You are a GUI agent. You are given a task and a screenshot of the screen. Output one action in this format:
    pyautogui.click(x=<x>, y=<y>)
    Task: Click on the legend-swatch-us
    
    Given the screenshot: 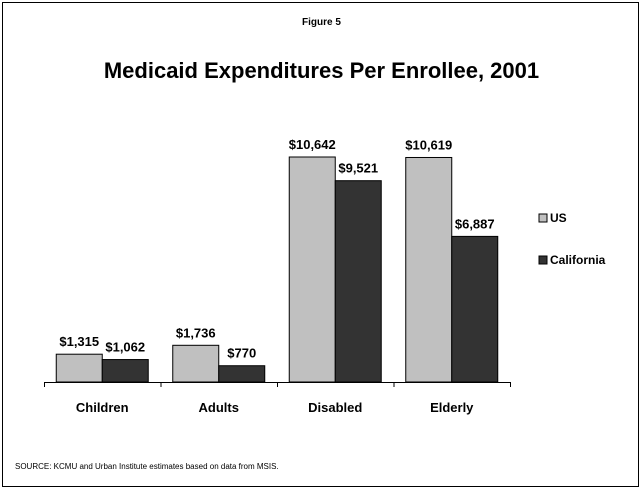 What is the action you would take?
    pyautogui.click(x=543, y=218)
    